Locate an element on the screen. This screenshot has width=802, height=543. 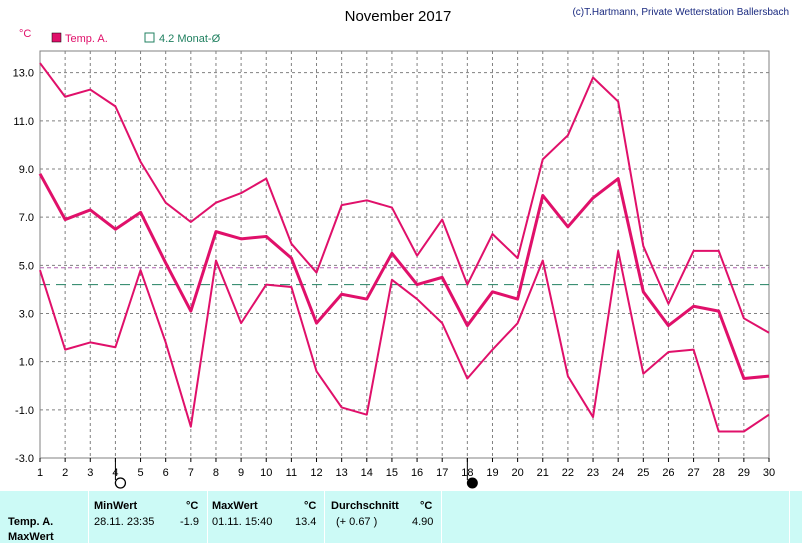
hollow-square-icon is located at coordinates (149, 37).